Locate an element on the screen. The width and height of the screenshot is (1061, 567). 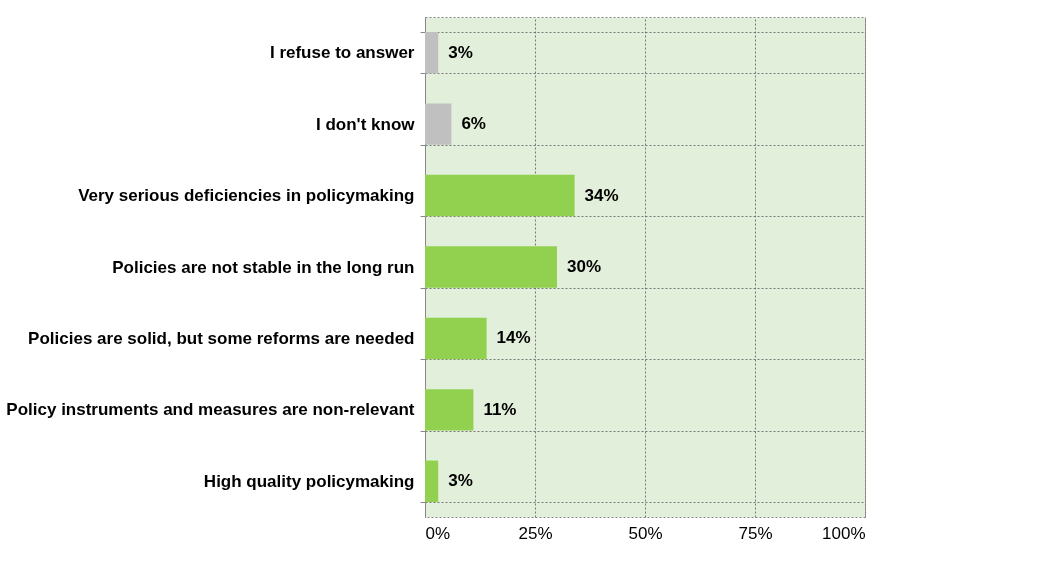
y-tick-label: Policies are not stable in the long run is located at coordinates (263, 267).